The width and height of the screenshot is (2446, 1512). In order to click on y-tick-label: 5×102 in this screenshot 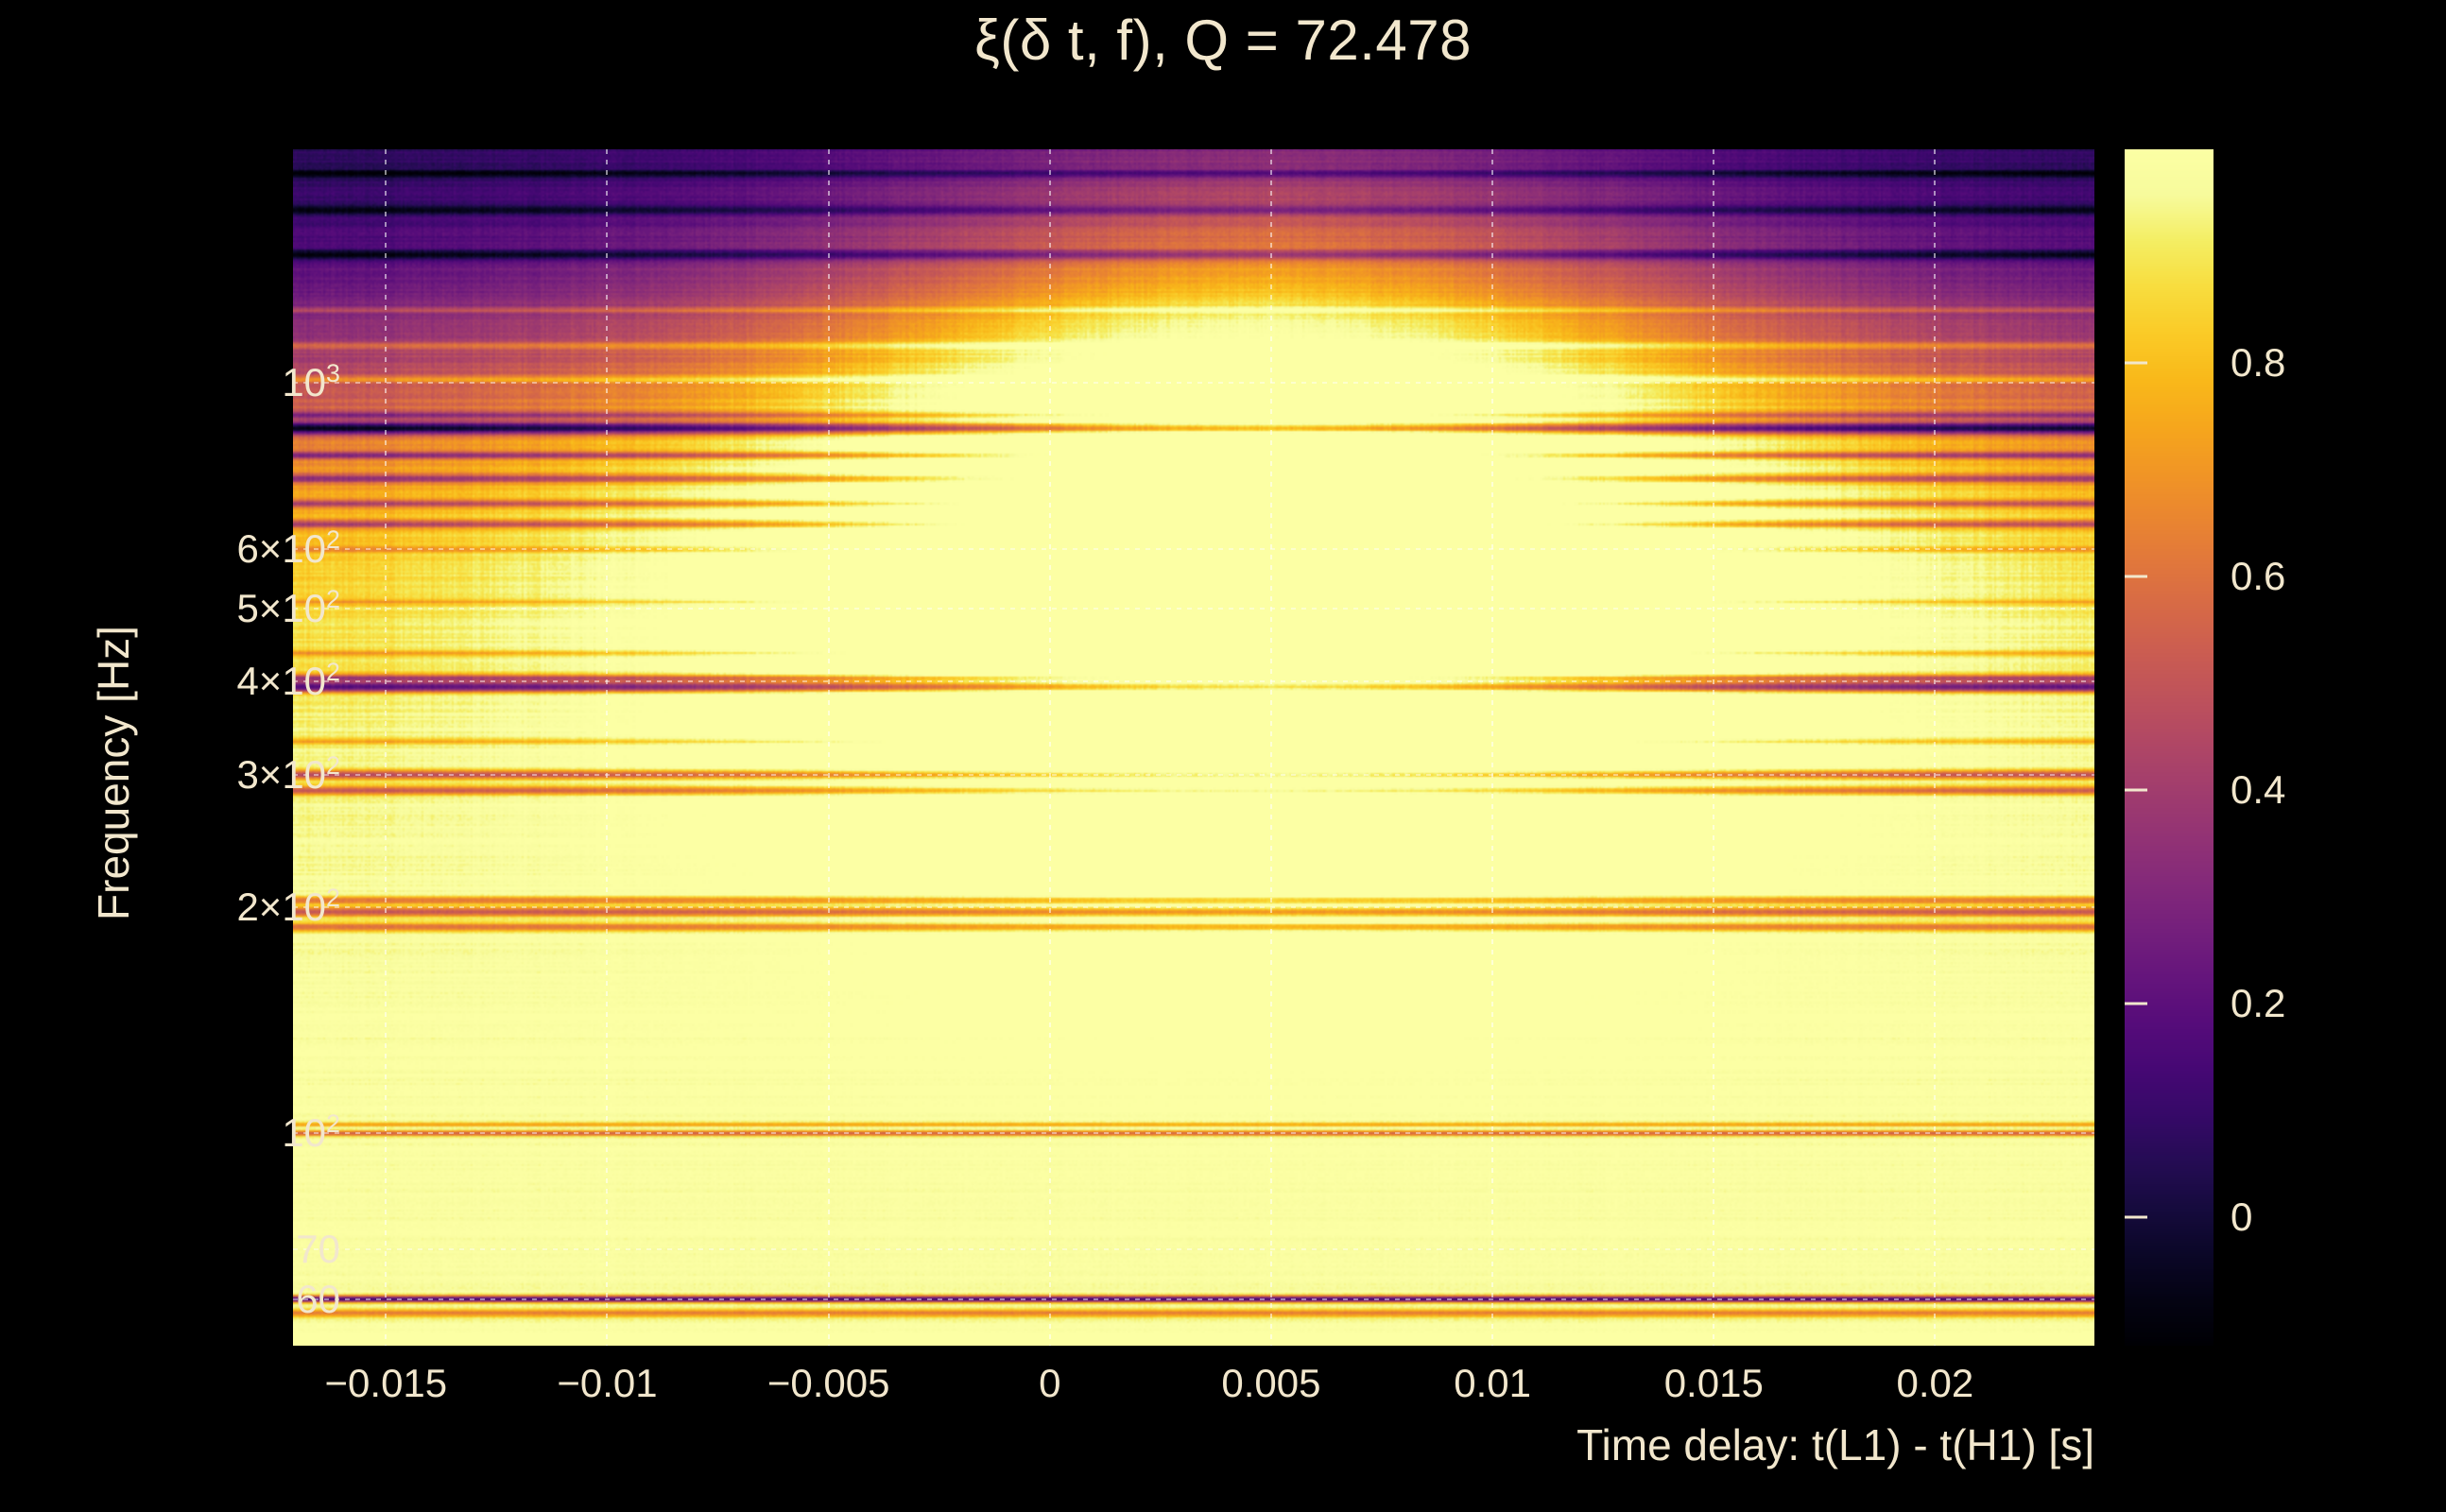, I will do `click(288, 608)`.